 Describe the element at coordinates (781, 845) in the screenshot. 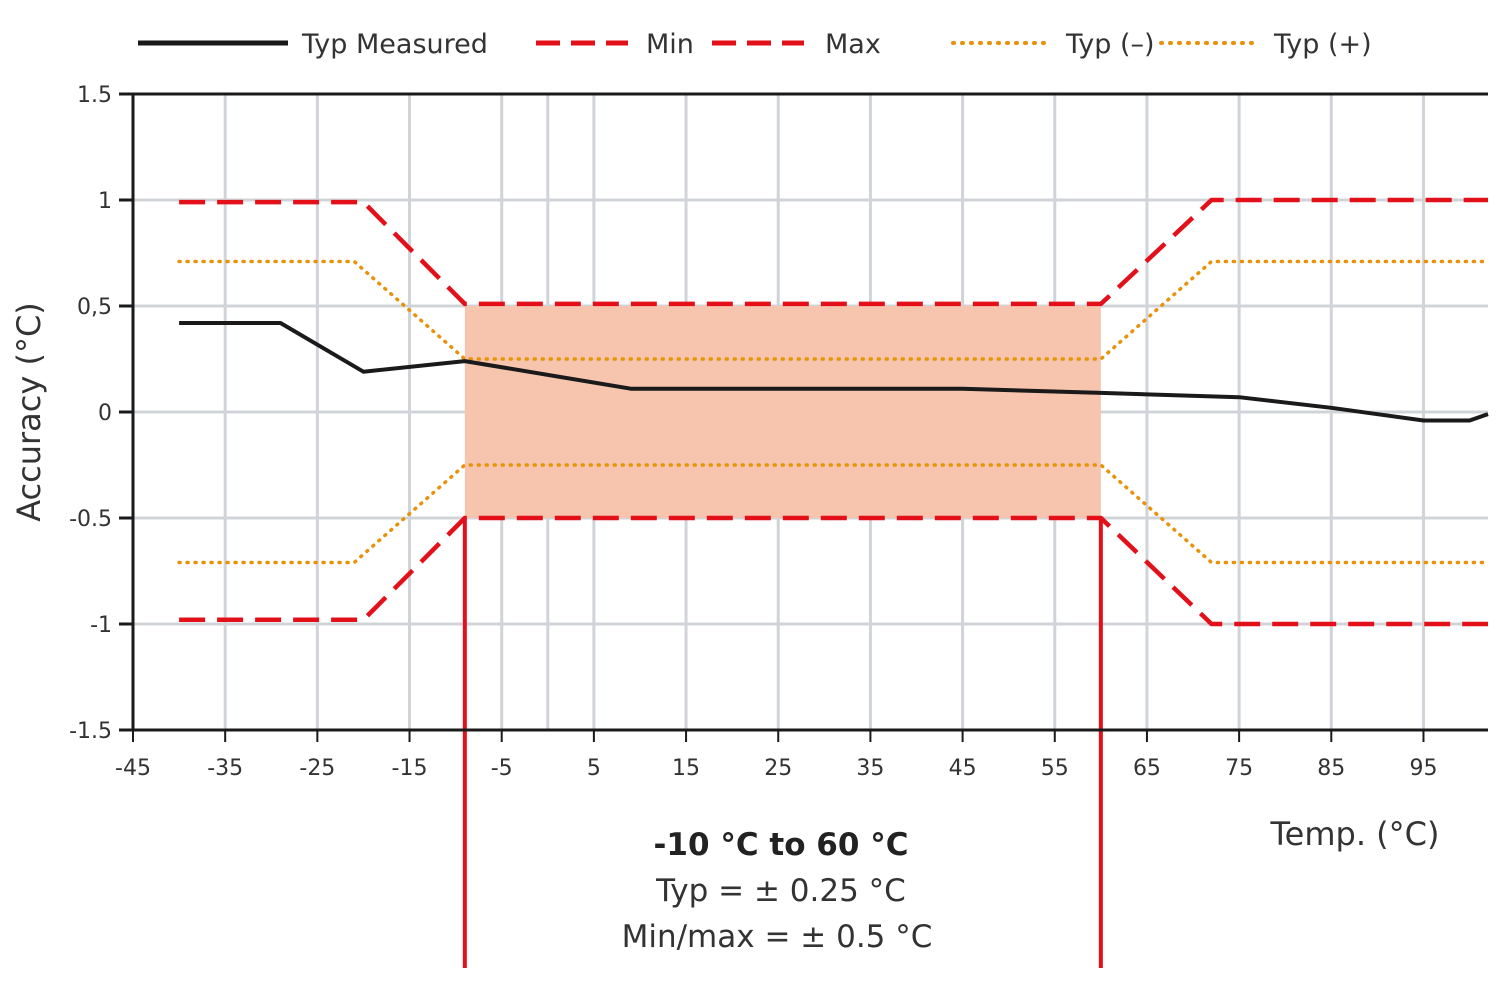

I see `annotation-title: -10 °C to 60 °C` at that location.